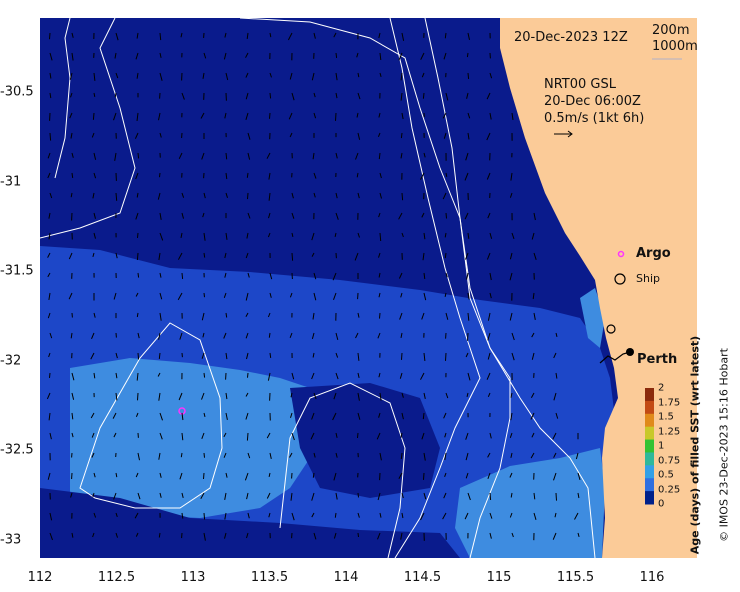 Image resolution: width=740 pixels, height=592 pixels. I want to click on x-tick-label: 114.5, so click(422, 577).